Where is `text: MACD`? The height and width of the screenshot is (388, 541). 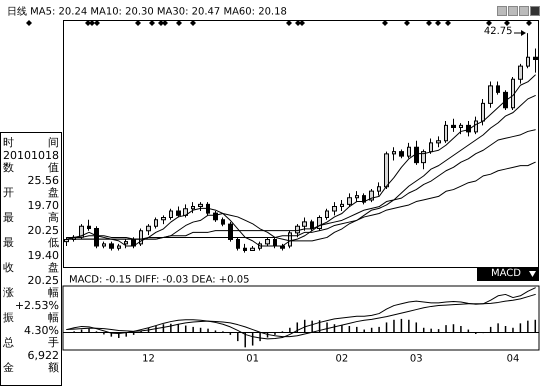
text: MACD is located at coordinates (506, 274).